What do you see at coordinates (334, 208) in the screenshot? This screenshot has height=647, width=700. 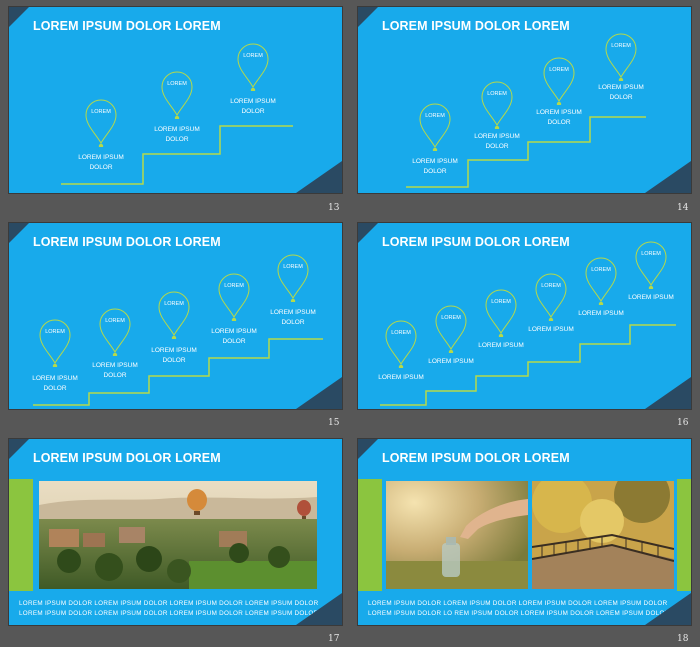 I see `slide-number: 13` at bounding box center [334, 208].